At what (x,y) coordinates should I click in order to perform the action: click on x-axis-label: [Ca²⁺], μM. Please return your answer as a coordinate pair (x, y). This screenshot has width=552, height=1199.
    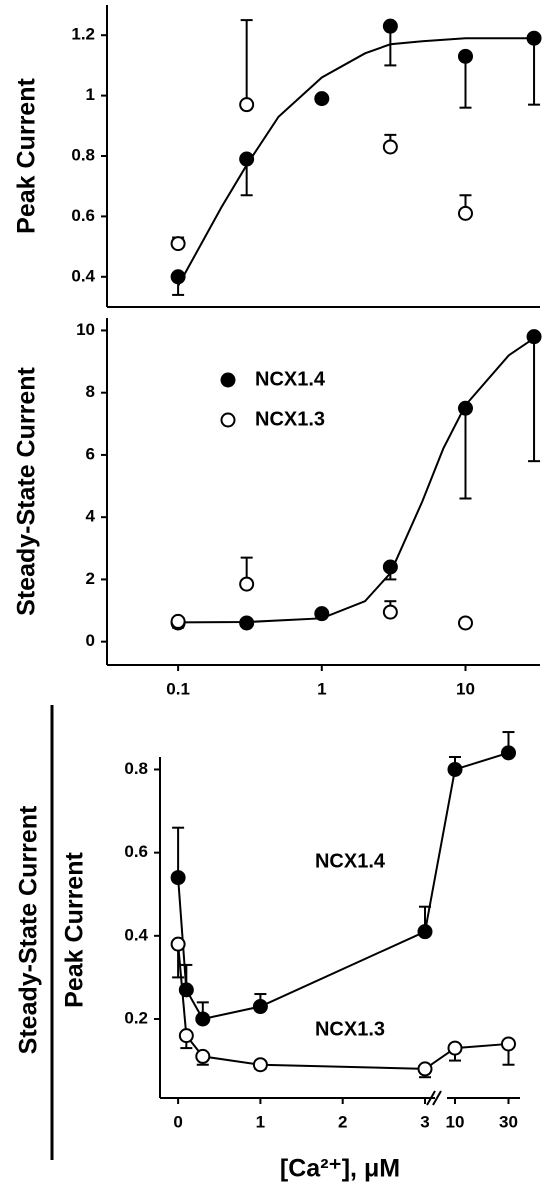
    Looking at the image, I should click on (340, 1169).